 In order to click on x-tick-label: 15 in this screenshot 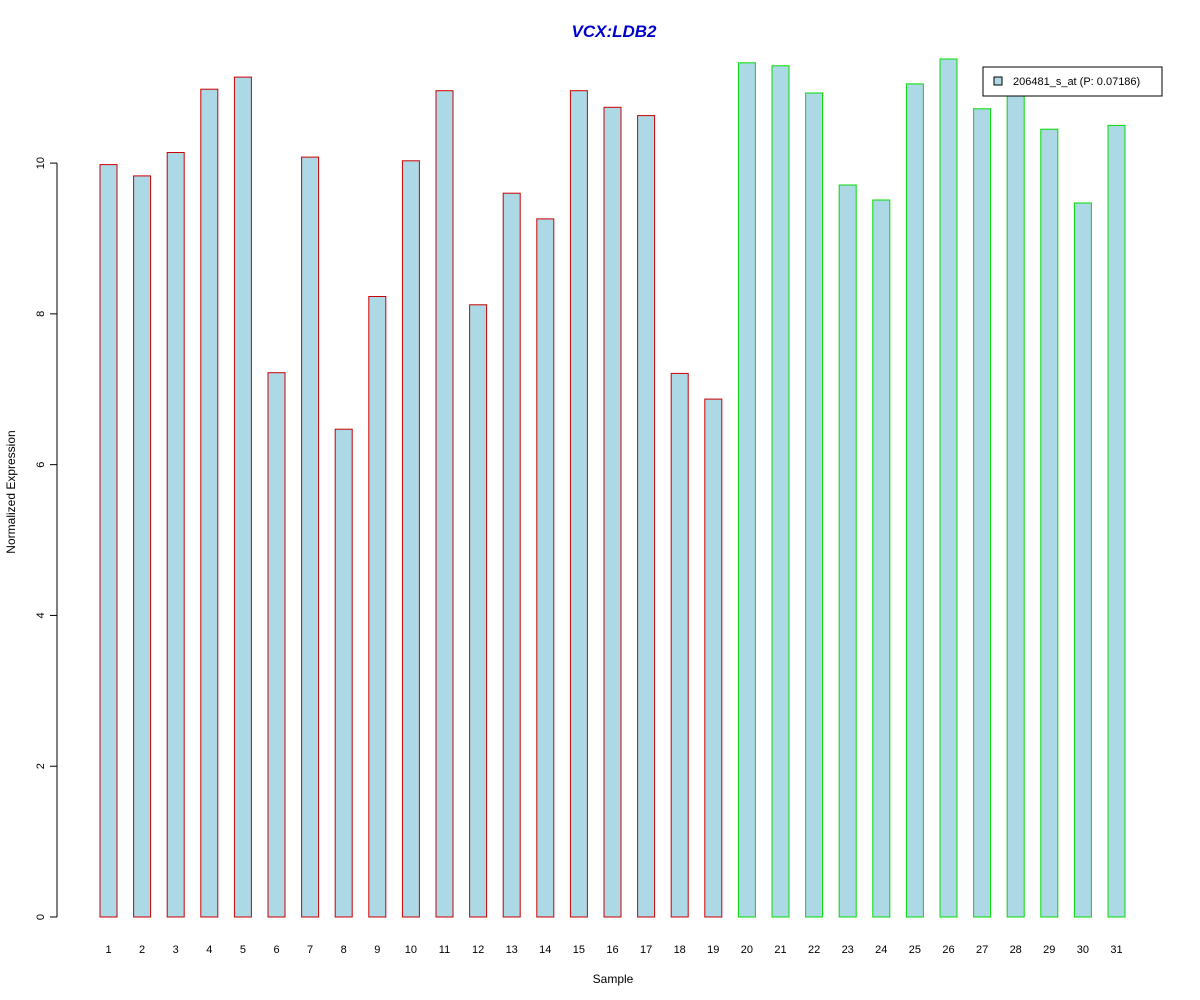, I will do `click(579, 950)`.